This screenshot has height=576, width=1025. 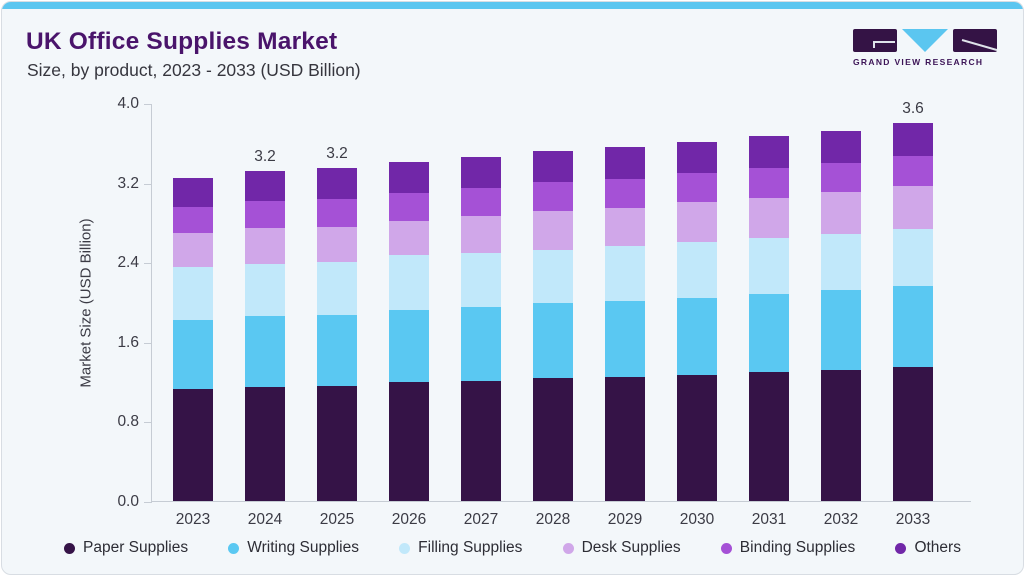 What do you see at coordinates (913, 519) in the screenshot?
I see `x-axis-label-2033: 2033` at bounding box center [913, 519].